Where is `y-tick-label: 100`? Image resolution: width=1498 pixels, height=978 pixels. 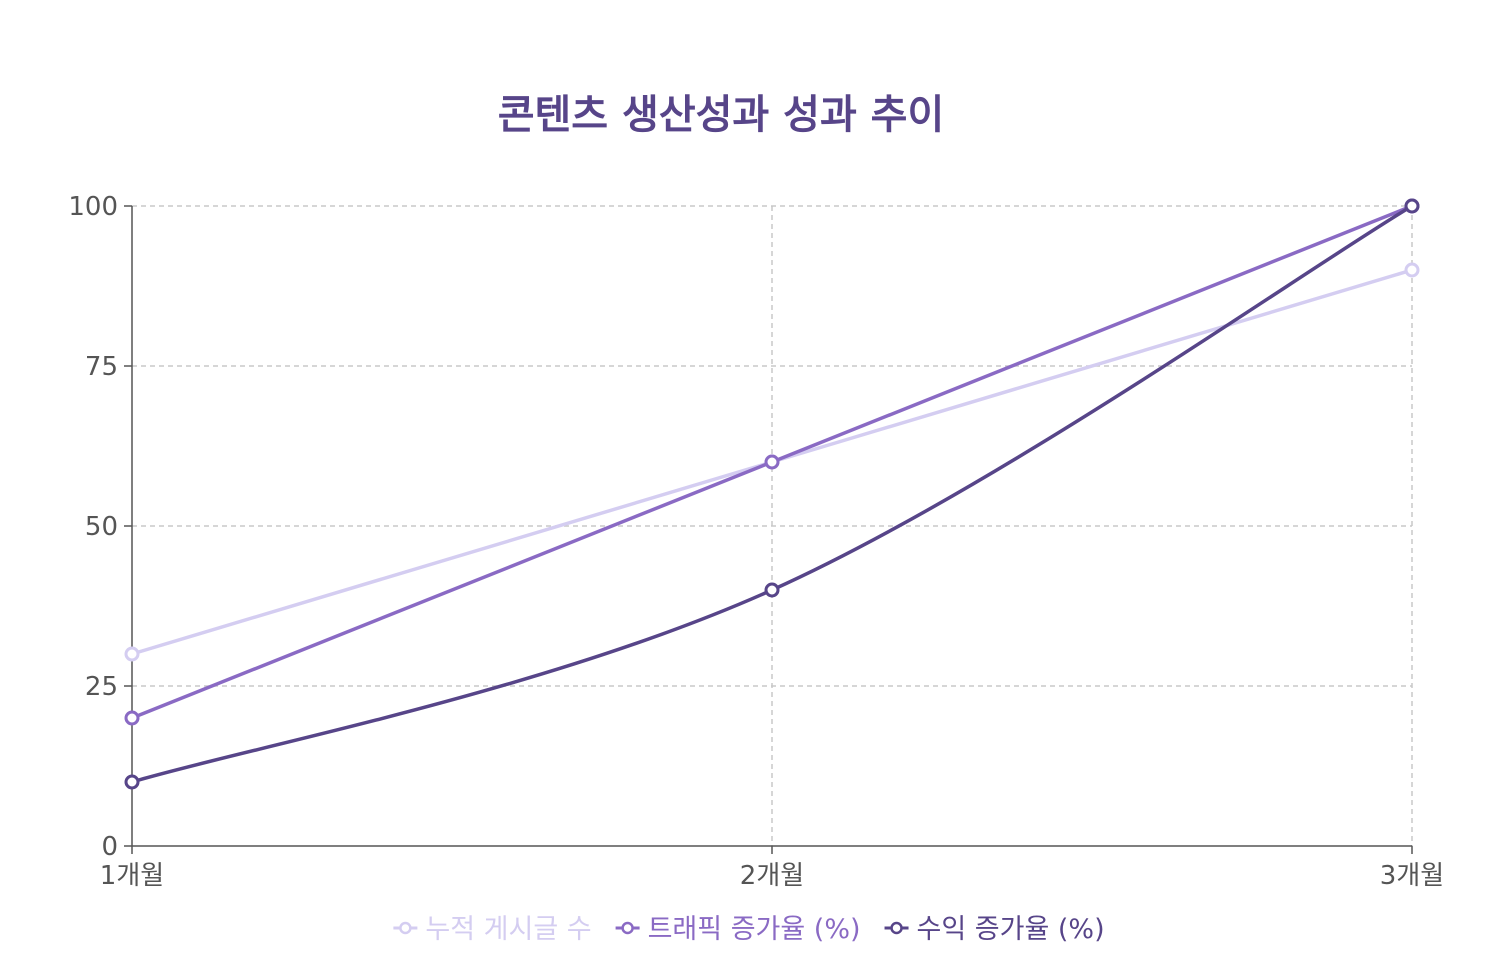 y-tick-label: 100 is located at coordinates (93, 207).